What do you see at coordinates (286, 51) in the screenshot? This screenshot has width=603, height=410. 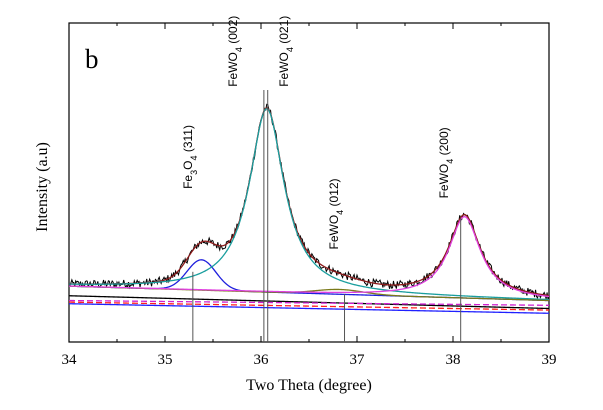 I see `peak-annotation-2: FeWO4 (021)` at bounding box center [286, 51].